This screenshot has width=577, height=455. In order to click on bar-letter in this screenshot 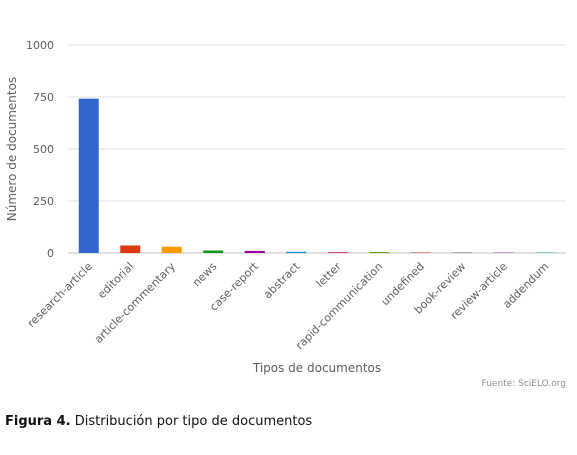, I will do `click(337, 252)`.